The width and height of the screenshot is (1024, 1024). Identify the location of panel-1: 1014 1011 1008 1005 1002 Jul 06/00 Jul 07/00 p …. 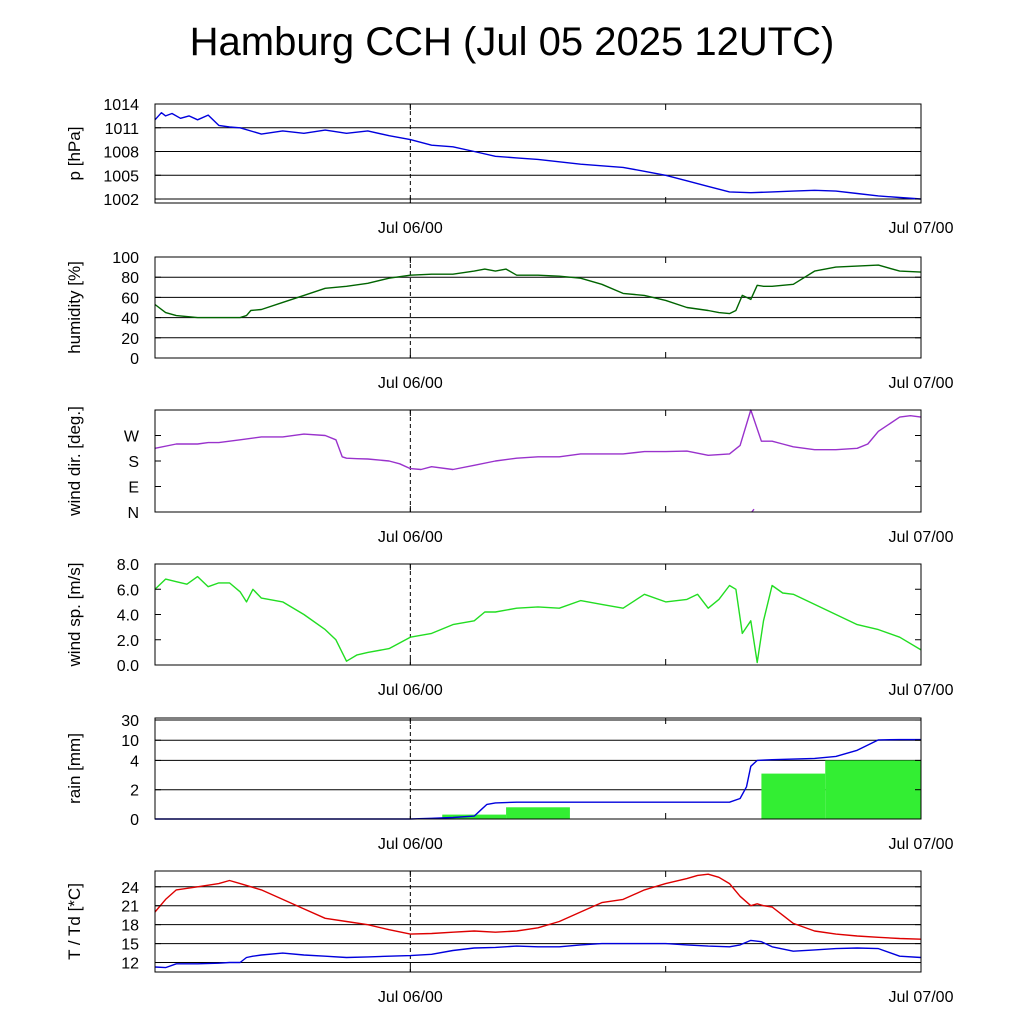
(509, 167).